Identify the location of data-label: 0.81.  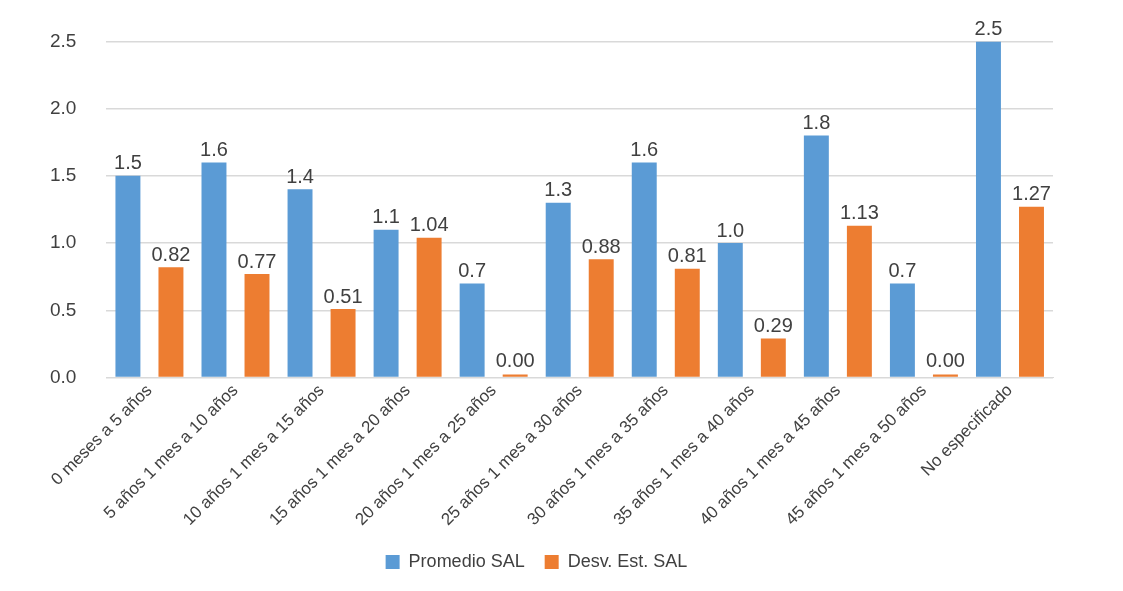
(687, 255).